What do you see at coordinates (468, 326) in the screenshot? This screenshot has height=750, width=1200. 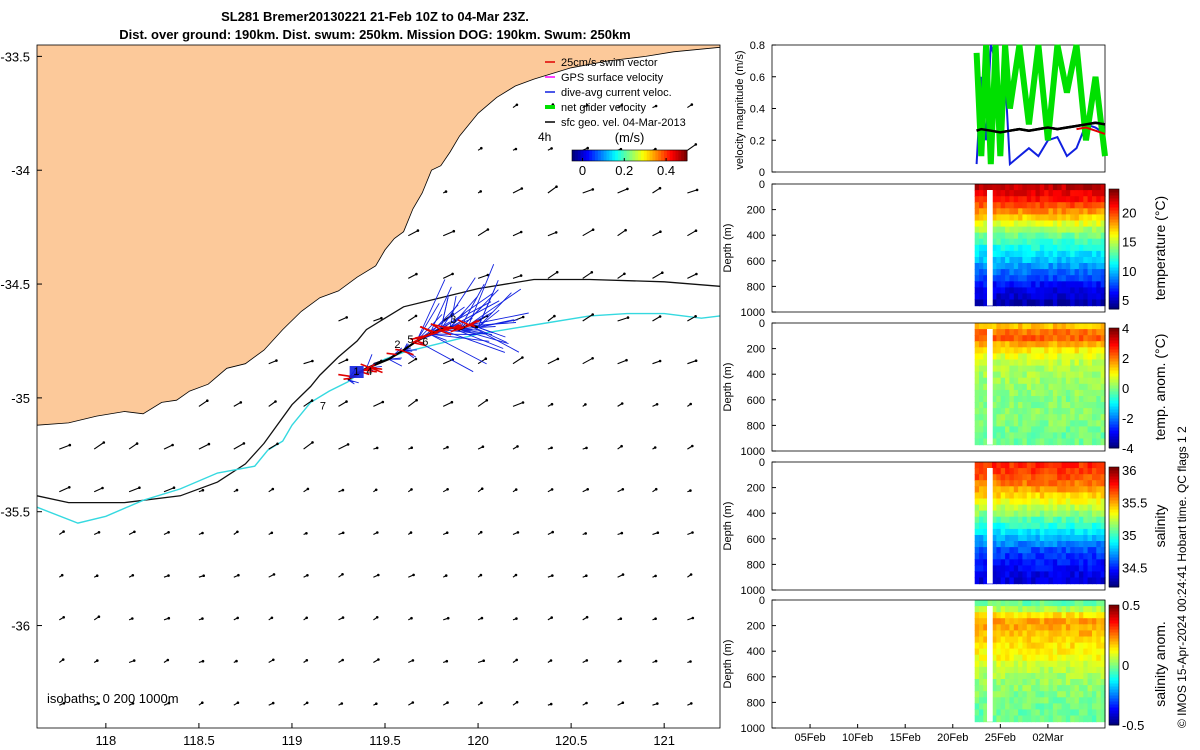 I see `swim-vector` at bounding box center [468, 326].